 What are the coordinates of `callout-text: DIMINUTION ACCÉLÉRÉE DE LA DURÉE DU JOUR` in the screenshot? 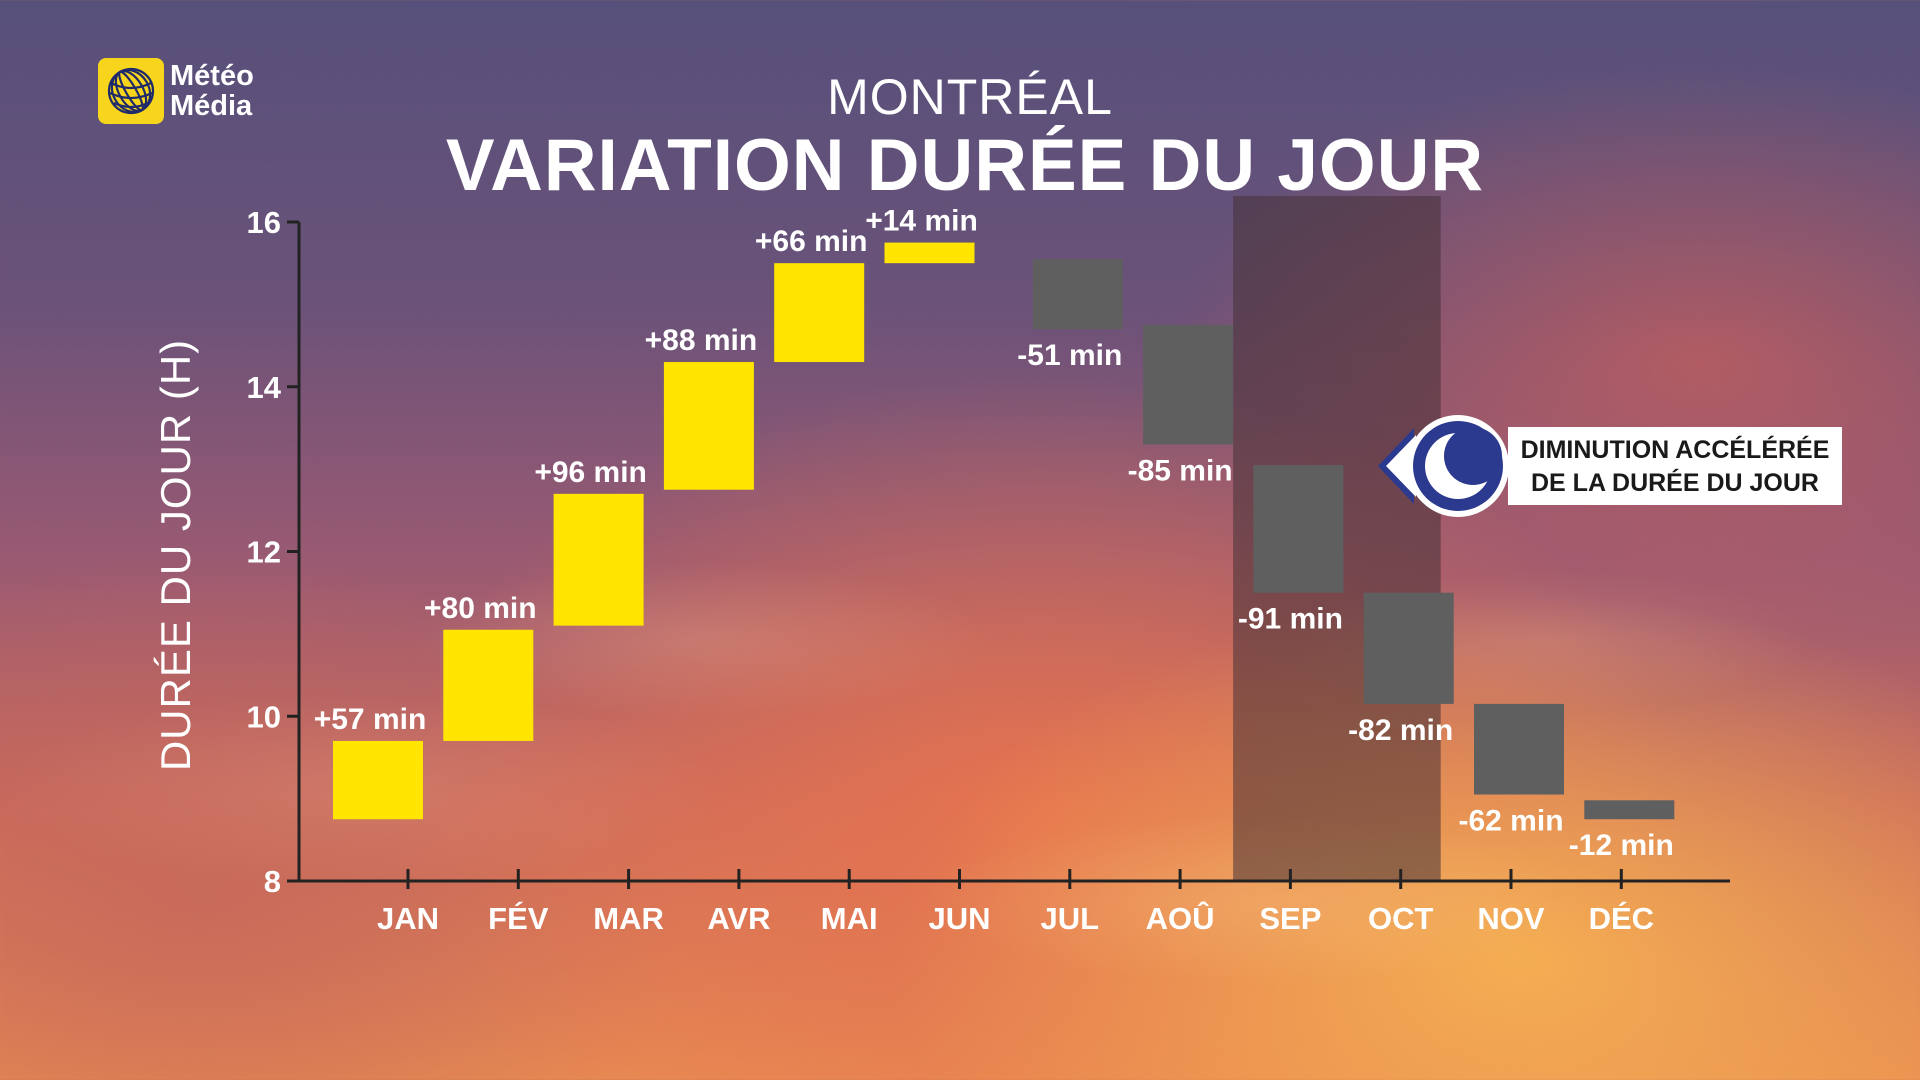 It's located at (1675, 467).